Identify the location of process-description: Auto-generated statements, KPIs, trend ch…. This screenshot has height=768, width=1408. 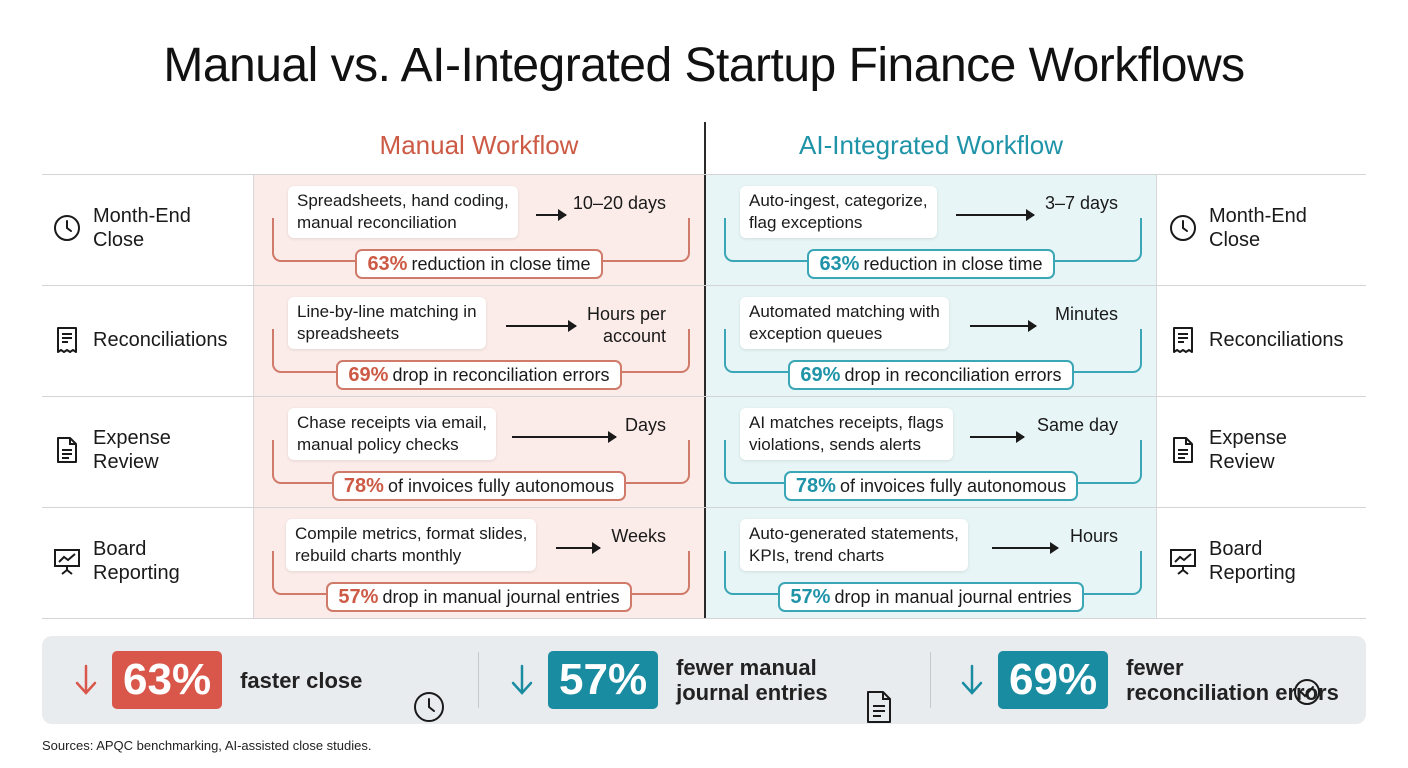
(854, 545).